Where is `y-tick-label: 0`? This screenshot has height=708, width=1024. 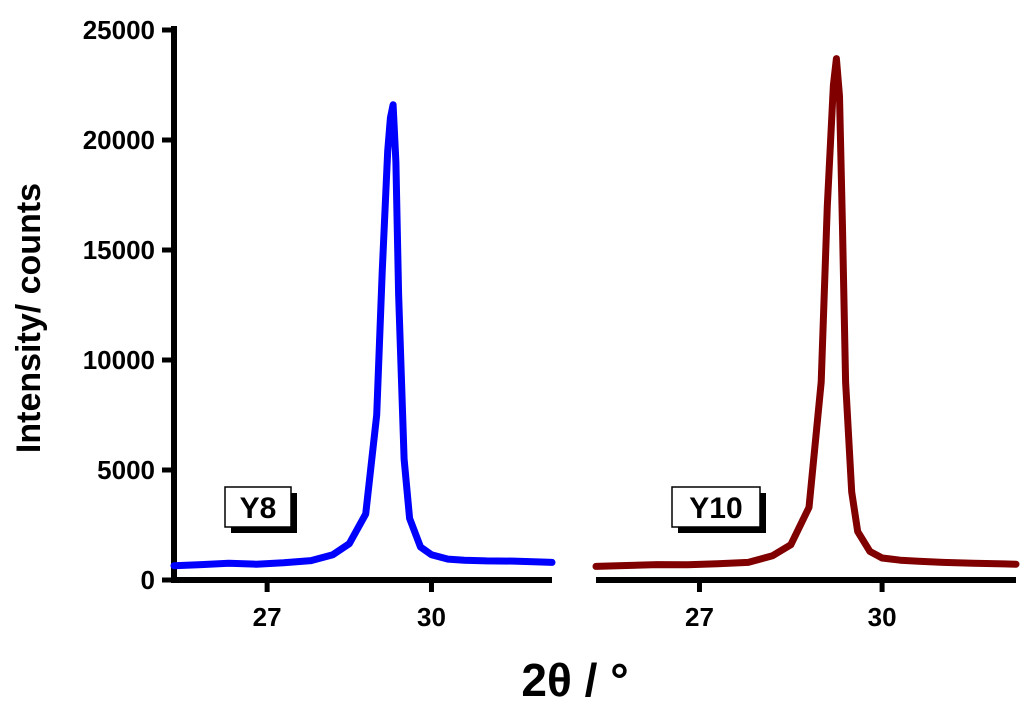
y-tick-label: 0 is located at coordinates (148, 580).